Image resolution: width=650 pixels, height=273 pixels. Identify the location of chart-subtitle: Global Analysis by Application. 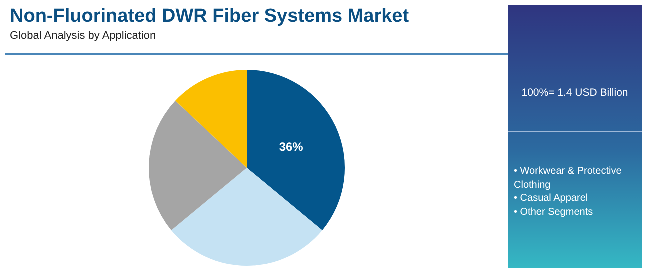
(83, 36).